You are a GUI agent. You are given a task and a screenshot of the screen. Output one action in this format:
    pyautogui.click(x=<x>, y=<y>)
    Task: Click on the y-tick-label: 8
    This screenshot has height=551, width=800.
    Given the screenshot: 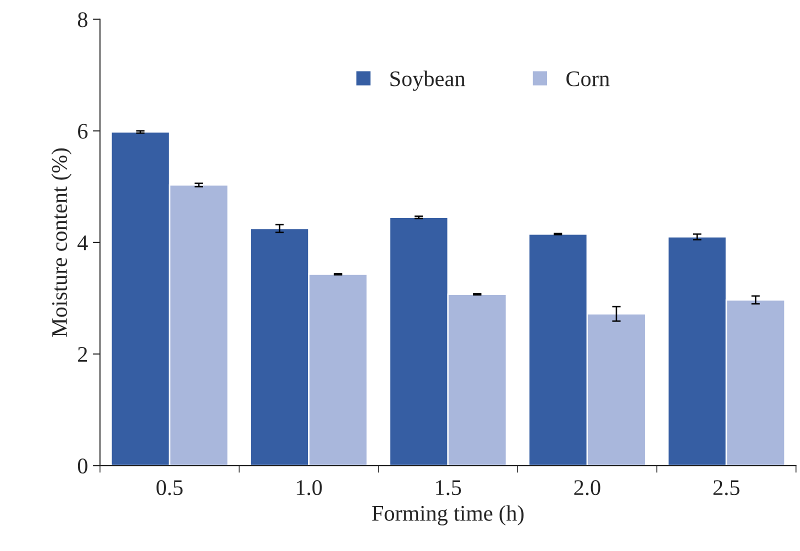 What is the action you would take?
    pyautogui.click(x=83, y=20)
    